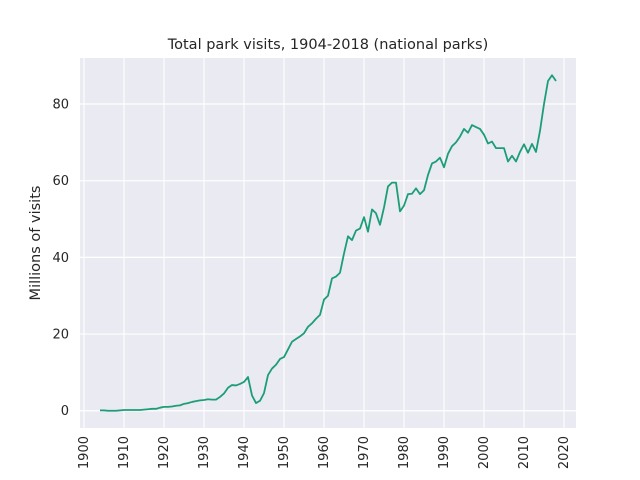  Describe the element at coordinates (404, 452) in the screenshot. I see `x-tick-label: 1980` at that location.